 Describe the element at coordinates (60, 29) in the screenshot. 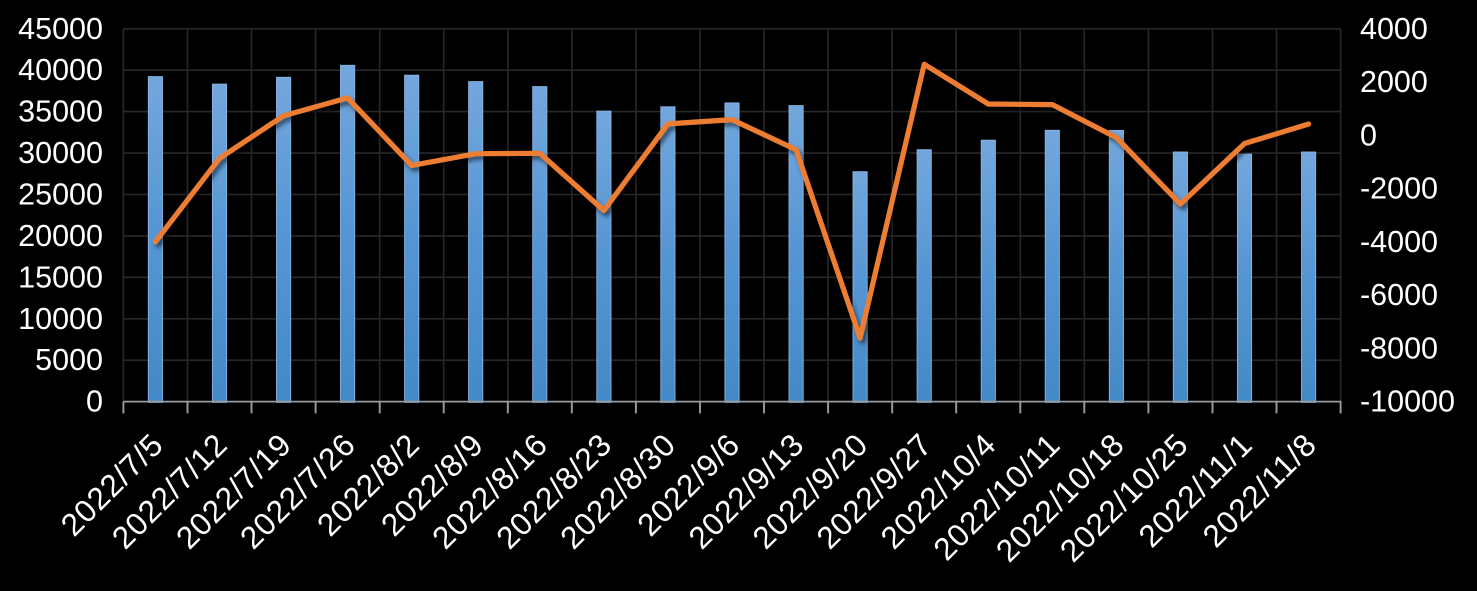

I see `svg-text: 45000` at that location.